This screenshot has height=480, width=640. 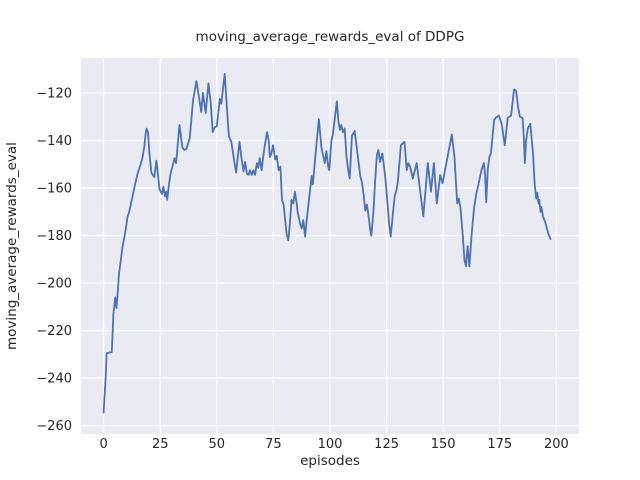 I want to click on y-tick-label: −240, so click(x=54, y=379).